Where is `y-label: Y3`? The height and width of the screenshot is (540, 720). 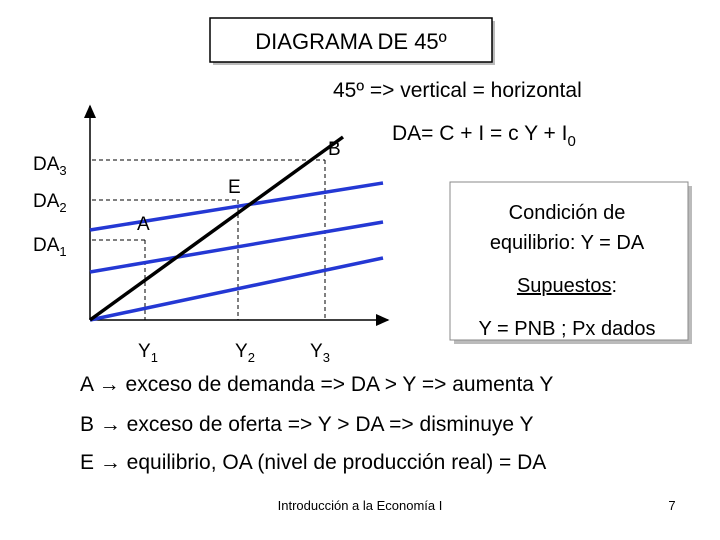 y-label: Y3 is located at coordinates (320, 353).